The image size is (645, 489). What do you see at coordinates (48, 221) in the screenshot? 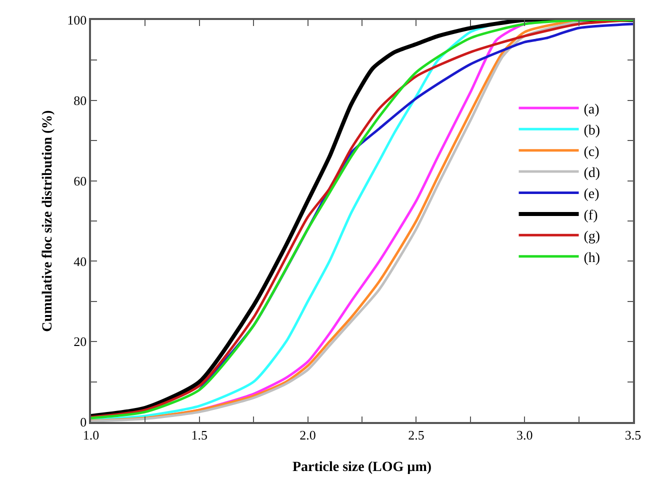
I see `y-axis-title: Cumulative floc size distribution (%)` at bounding box center [48, 221].